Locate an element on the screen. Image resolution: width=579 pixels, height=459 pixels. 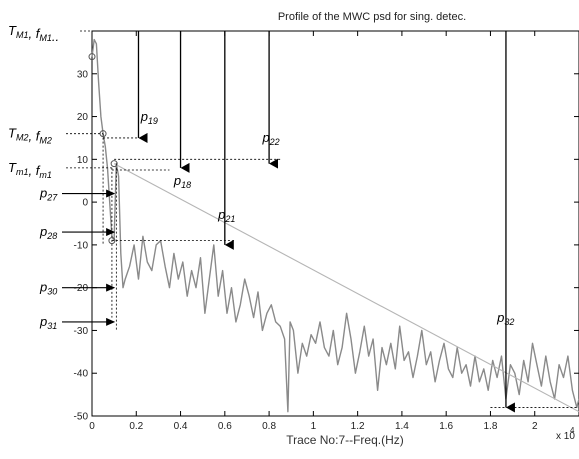
left-annotation-label: TM1, fM1.. is located at coordinates (33, 33).